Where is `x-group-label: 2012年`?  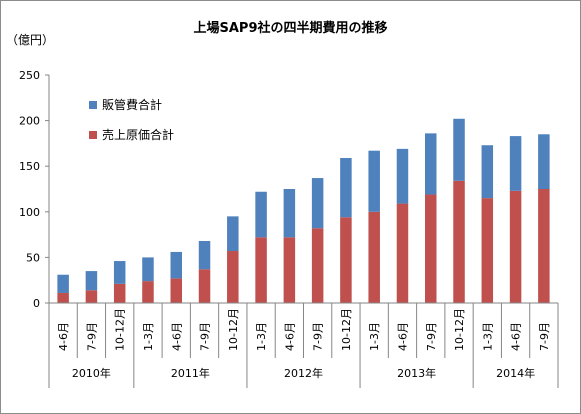 x-group-label: 2012年 is located at coordinates (303, 373).